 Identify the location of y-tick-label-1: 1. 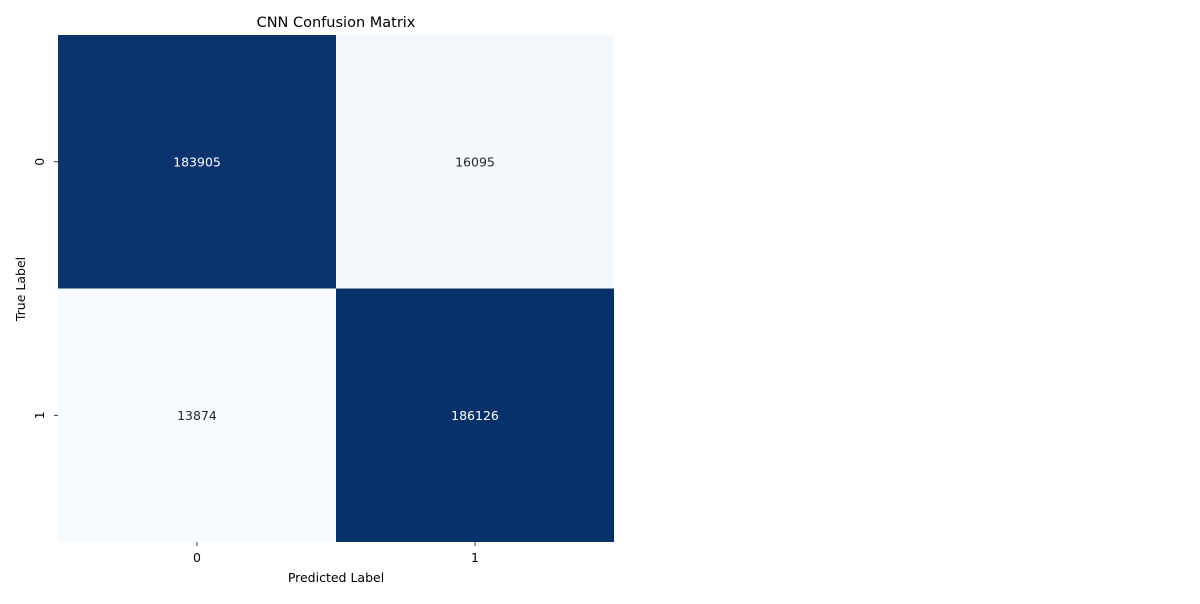
(39, 415).